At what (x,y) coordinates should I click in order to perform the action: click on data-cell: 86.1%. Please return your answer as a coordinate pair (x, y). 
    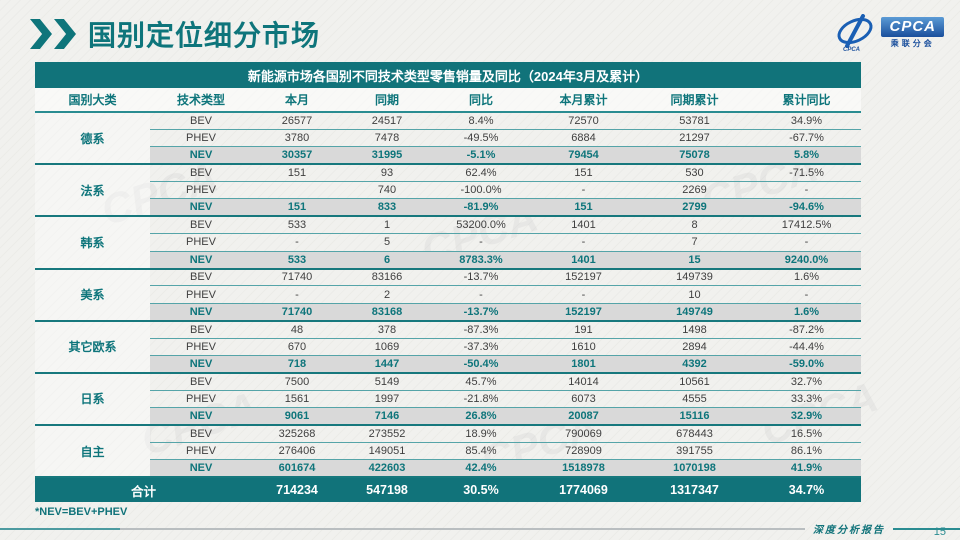
    Looking at the image, I should click on (806, 450).